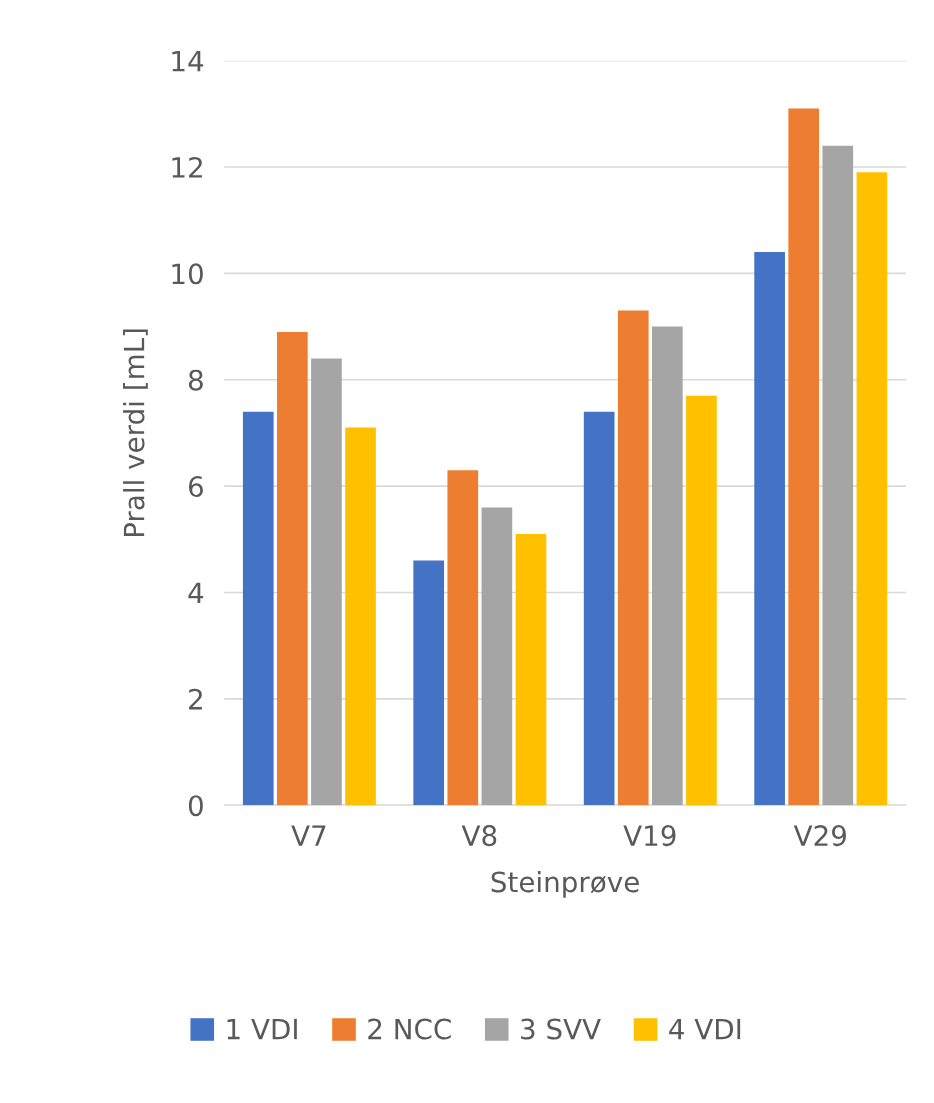 This screenshot has height=1103, width=934. What do you see at coordinates (195, 487) in the screenshot?
I see `y-tick-label: 6` at bounding box center [195, 487].